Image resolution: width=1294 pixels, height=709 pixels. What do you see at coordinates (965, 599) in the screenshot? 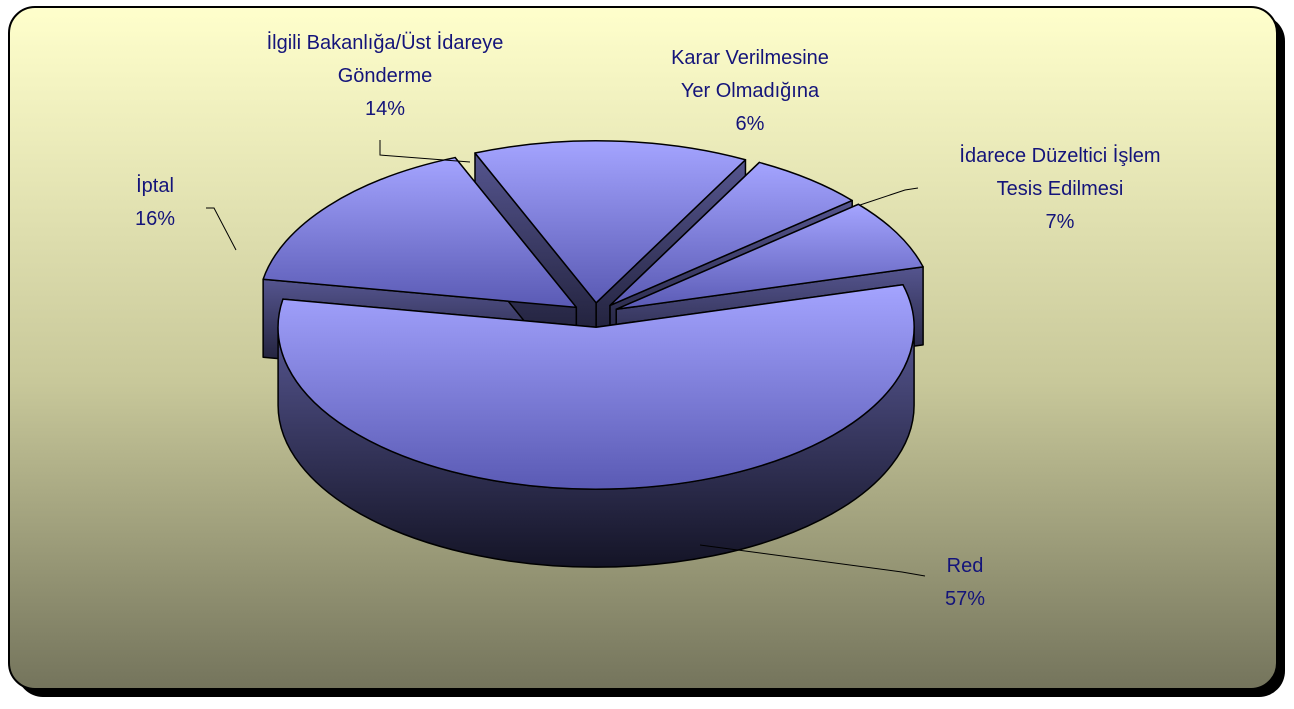
I see `value-label: 57%` at bounding box center [965, 599].